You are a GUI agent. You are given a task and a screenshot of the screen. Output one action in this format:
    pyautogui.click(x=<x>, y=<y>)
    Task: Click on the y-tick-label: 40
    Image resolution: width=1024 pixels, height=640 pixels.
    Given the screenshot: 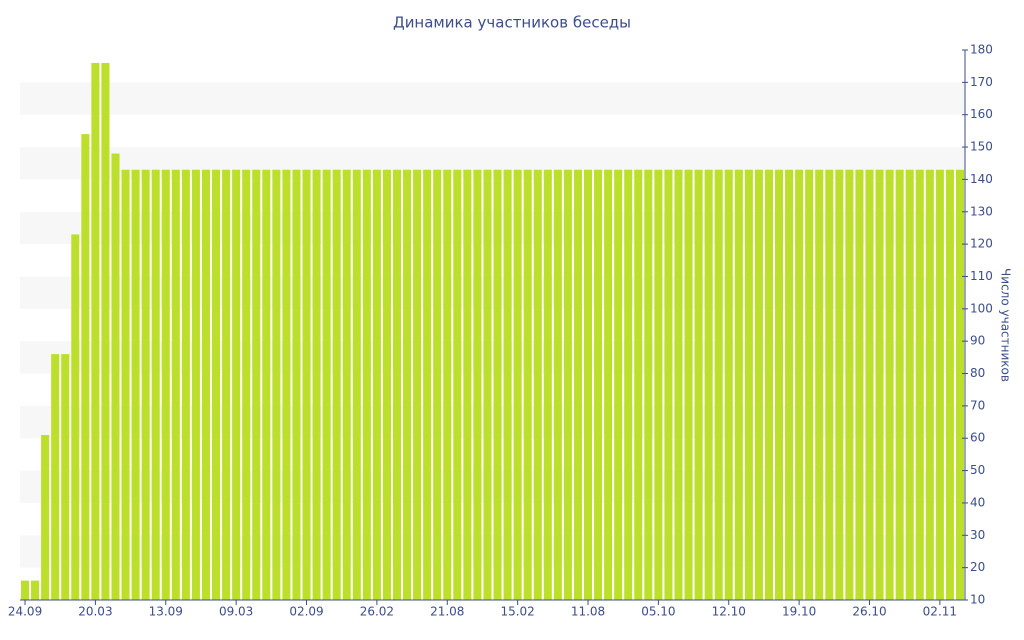 What is the action you would take?
    pyautogui.click(x=977, y=502)
    